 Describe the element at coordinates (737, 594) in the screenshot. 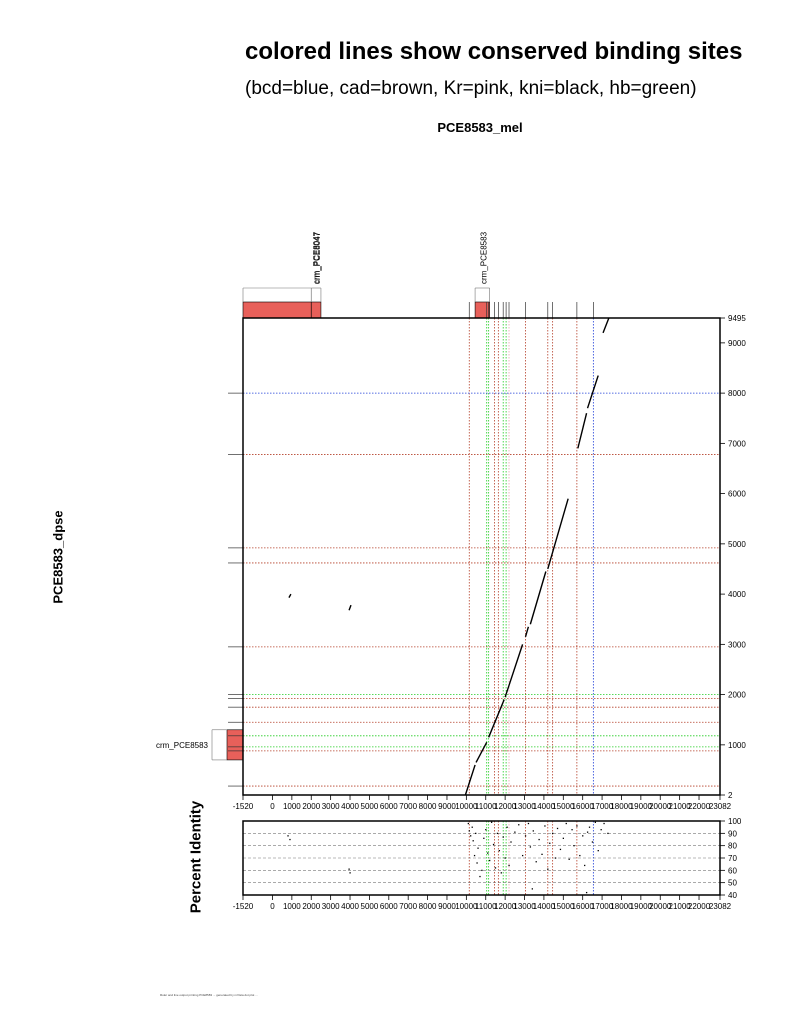

I see `y-tick-label: 4000` at that location.